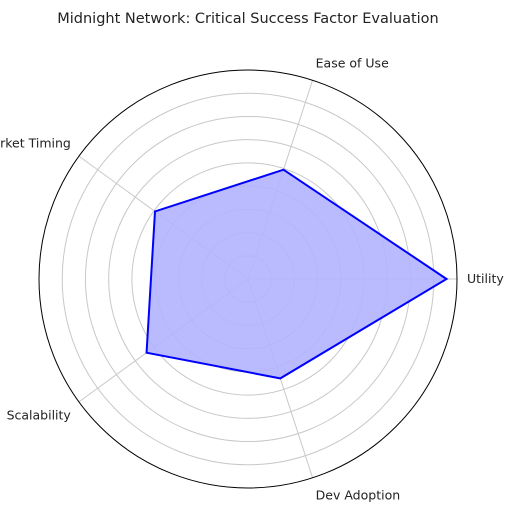 The height and width of the screenshot is (512, 512). What do you see at coordinates (485, 278) in the screenshot?
I see `axis-label: Utility` at bounding box center [485, 278].